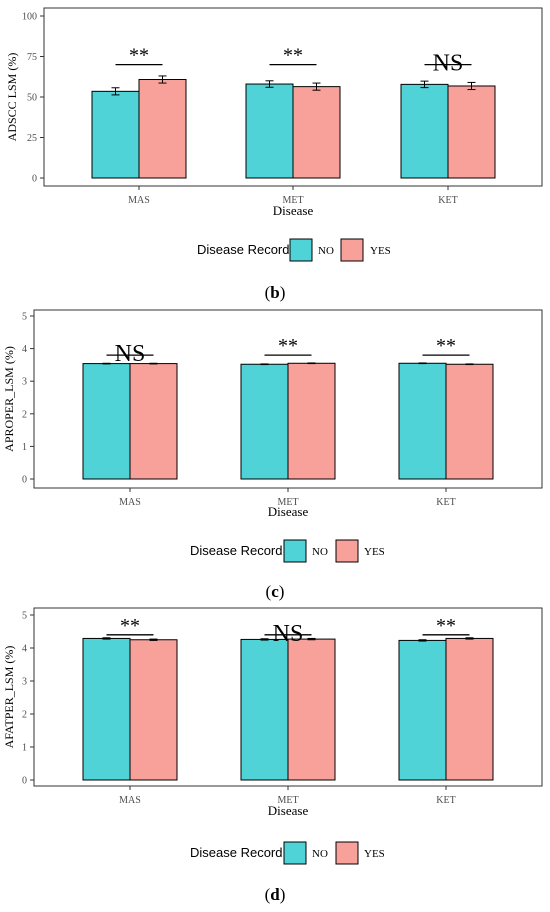  I want to click on y-axis-label-b: ADSCC LSM (%), so click(12, 97).